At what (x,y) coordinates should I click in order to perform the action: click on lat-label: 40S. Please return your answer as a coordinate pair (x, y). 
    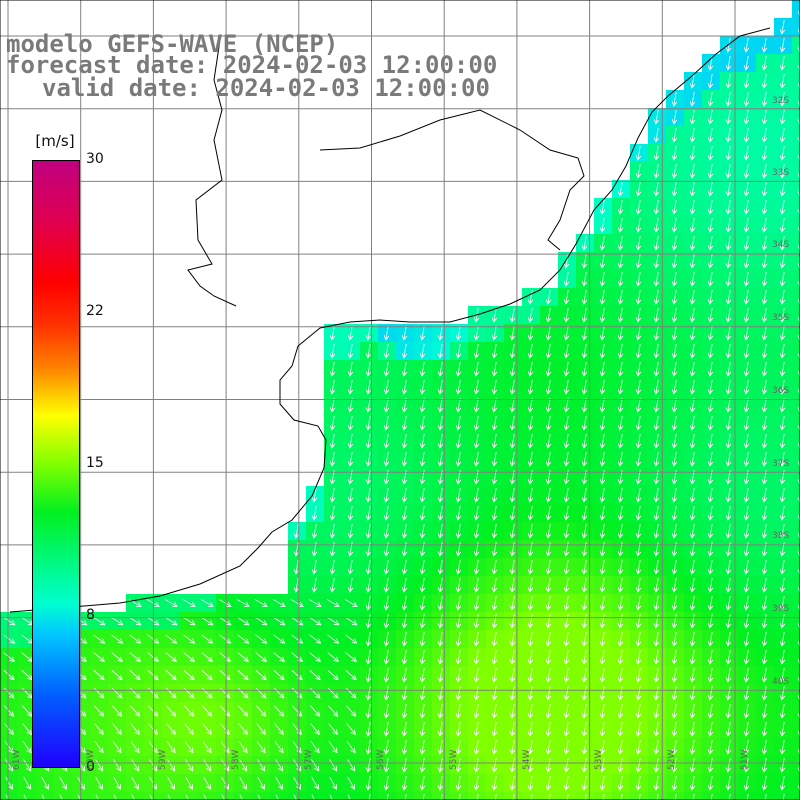
    Looking at the image, I should click on (781, 682).